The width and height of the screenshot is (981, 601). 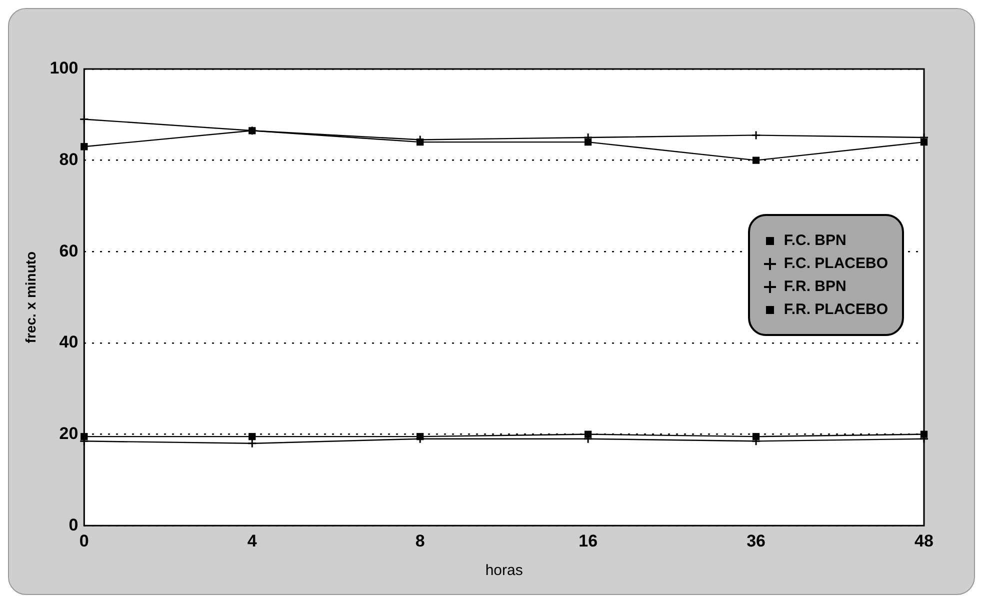 I want to click on legend-label: F.C. PLACEBO, so click(x=836, y=263).